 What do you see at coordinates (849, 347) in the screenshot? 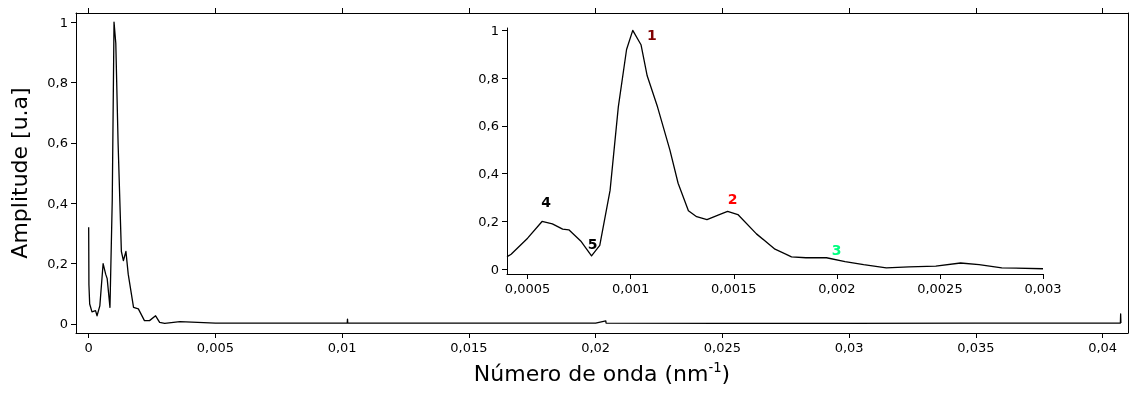
I see `x-tick-label: 0,03` at bounding box center [849, 347].